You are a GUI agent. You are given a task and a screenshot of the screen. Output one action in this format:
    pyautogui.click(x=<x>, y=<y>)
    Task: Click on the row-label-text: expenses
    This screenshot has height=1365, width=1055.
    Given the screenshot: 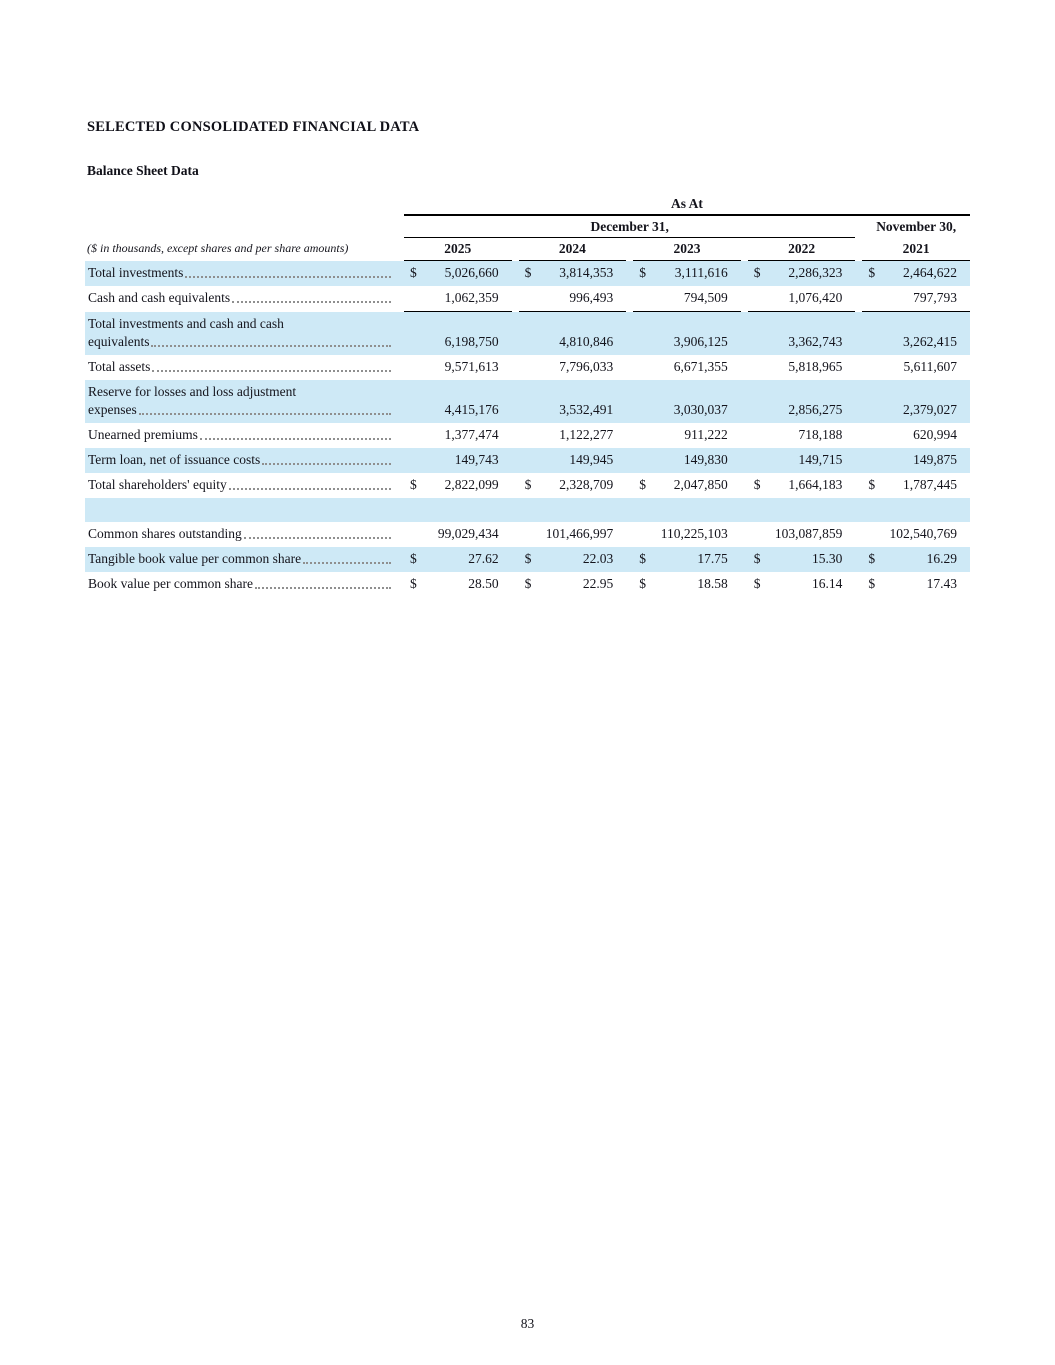 What is the action you would take?
    pyautogui.click(x=112, y=409)
    